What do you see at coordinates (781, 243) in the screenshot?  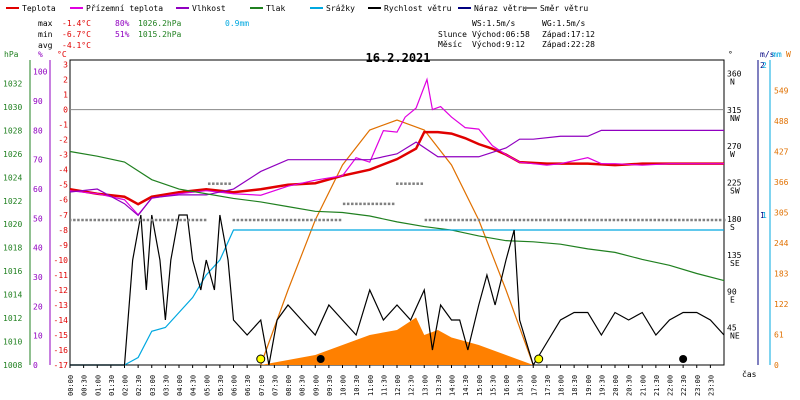 I see `axis-w-tick: 244` at bounding box center [781, 243].